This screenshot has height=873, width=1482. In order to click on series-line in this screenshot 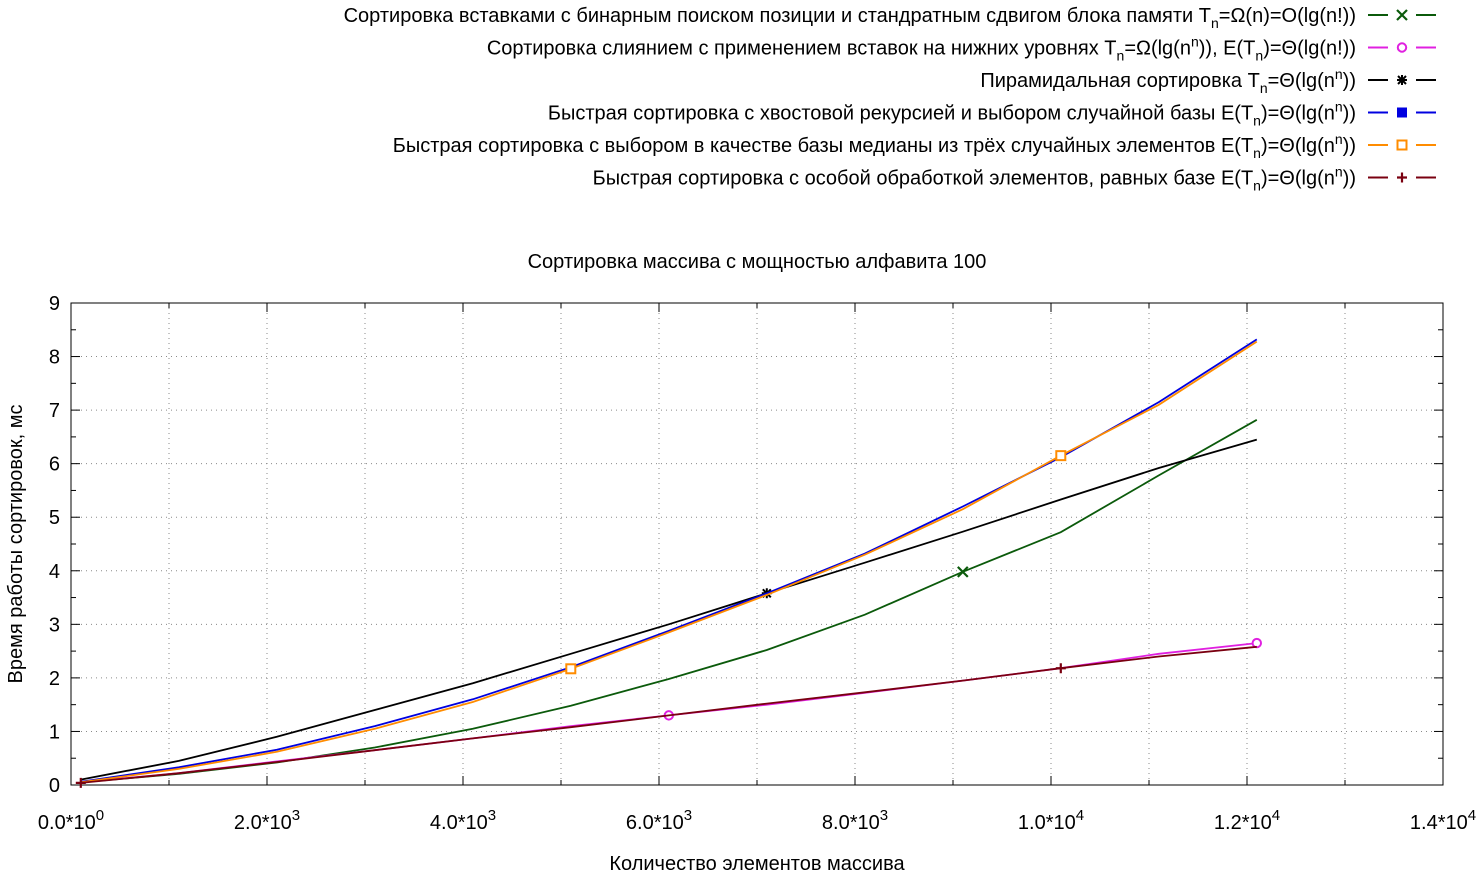, I will do `click(668, 714)`.